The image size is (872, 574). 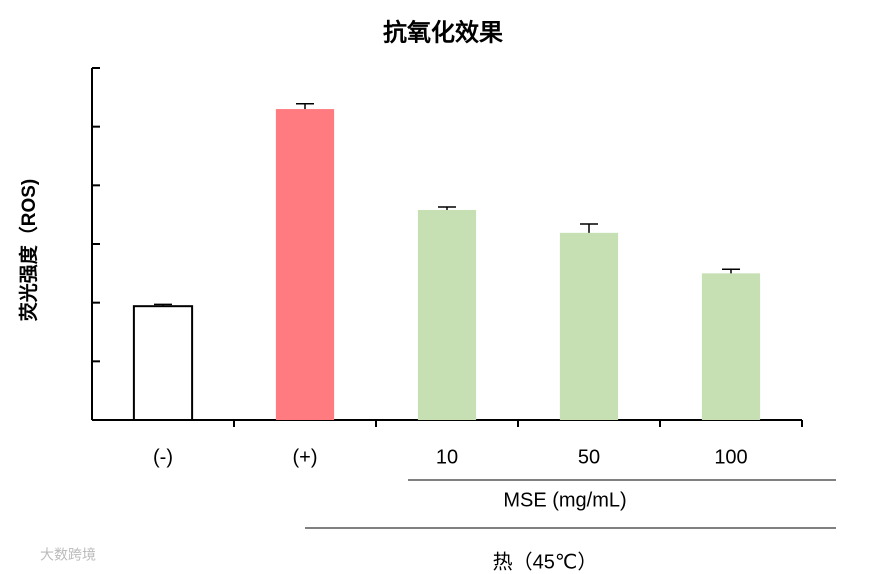 I want to click on x-tick-label: 100, so click(x=730, y=457).